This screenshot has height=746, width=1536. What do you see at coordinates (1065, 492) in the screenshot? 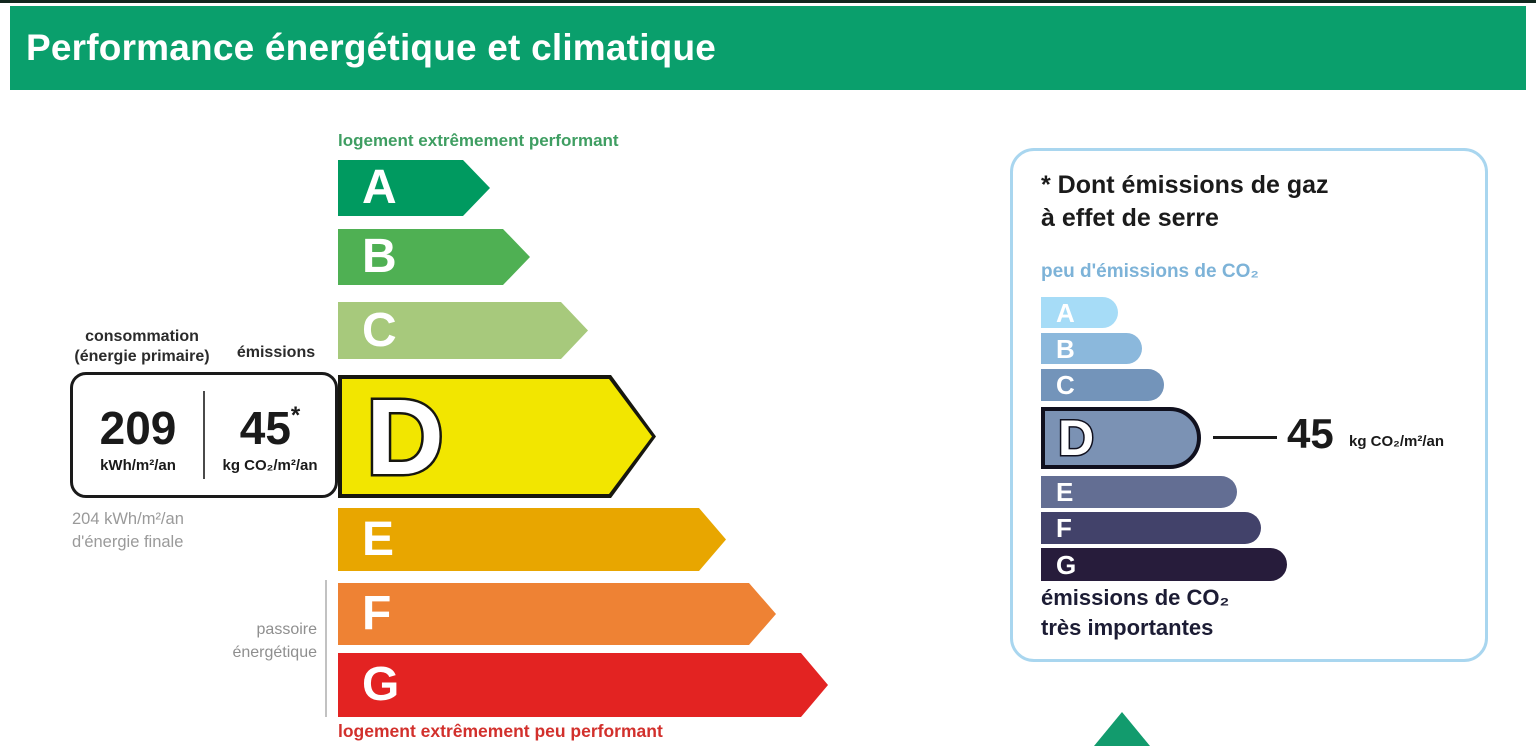
I see `co2-bar-e-letter: E` at bounding box center [1065, 492].